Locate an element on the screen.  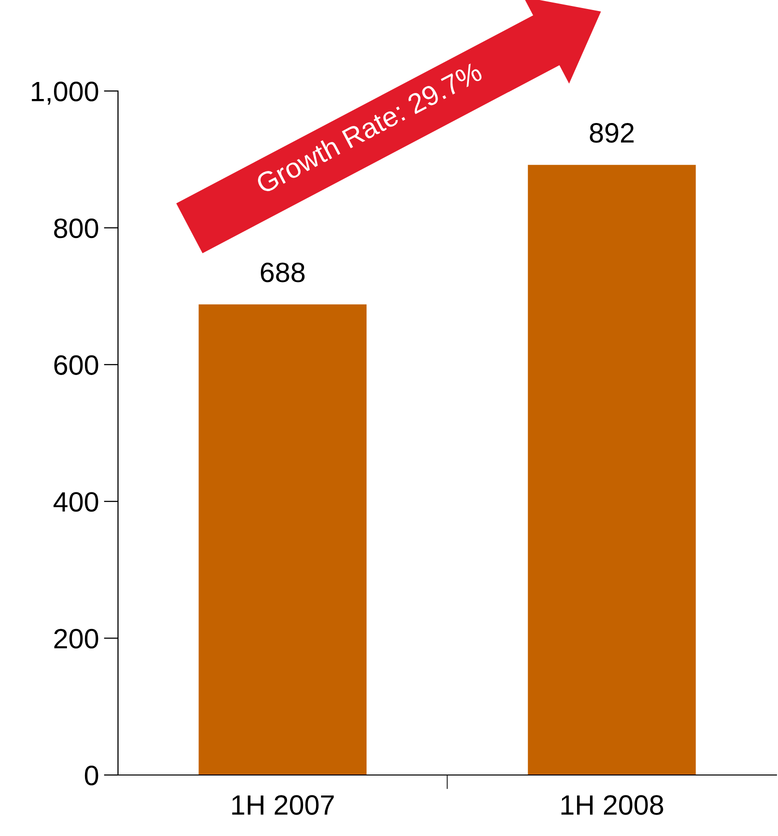
x-tick-label: 1H 2008 is located at coordinates (612, 805).